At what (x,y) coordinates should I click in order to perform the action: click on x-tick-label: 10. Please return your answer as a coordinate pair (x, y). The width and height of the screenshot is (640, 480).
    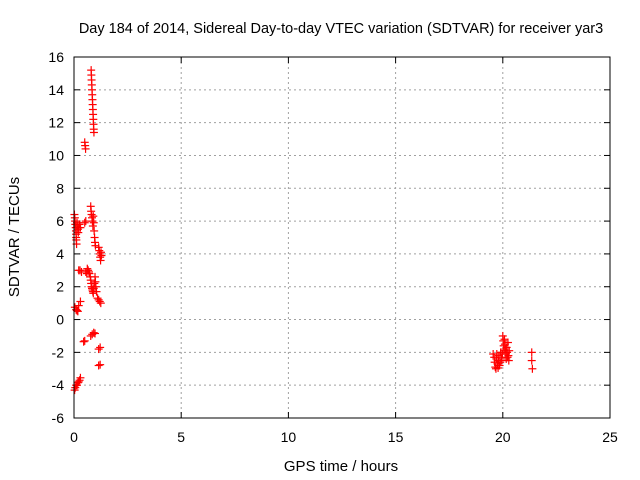
    Looking at the image, I should click on (289, 437).